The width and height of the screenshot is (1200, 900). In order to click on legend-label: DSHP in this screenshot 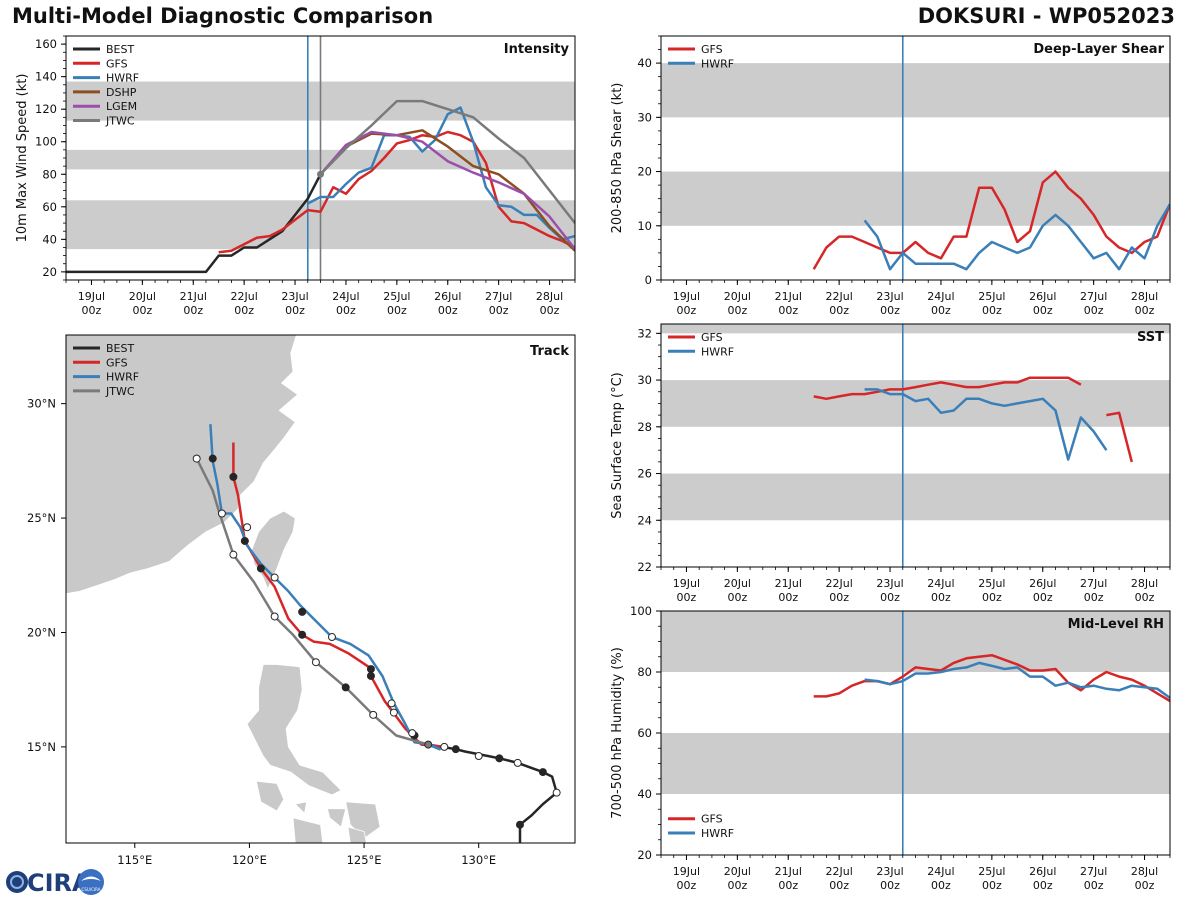, I will do `click(121, 92)`.